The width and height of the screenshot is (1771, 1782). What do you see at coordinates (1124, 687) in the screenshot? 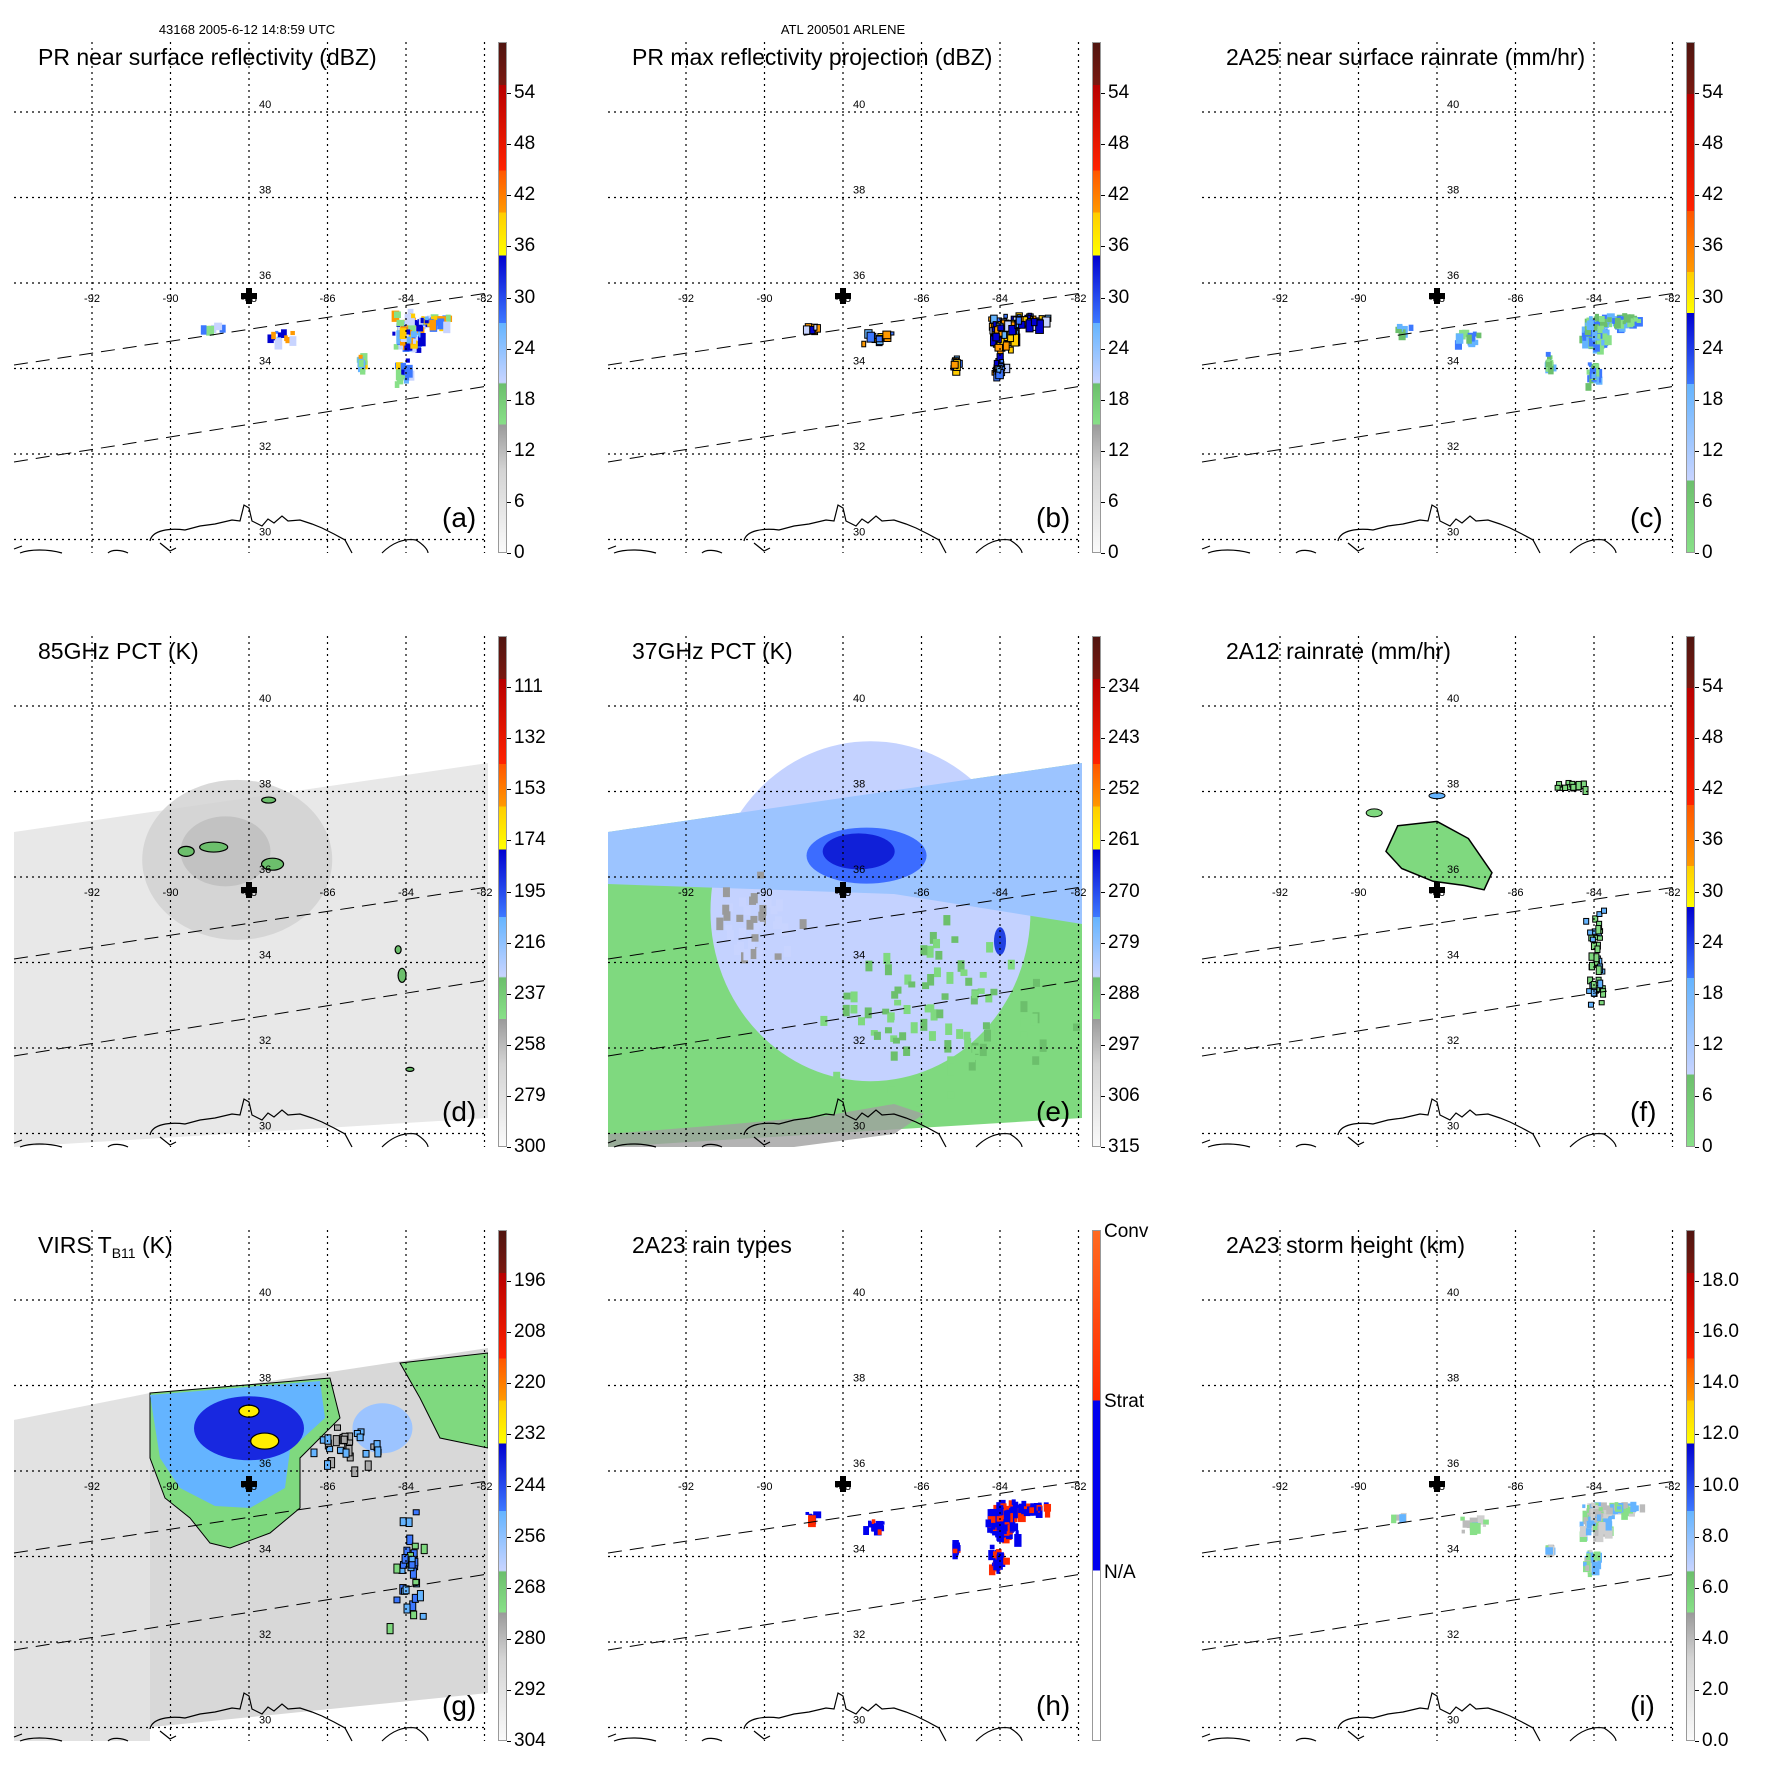
I see `colorbar-label: 234` at bounding box center [1124, 687].